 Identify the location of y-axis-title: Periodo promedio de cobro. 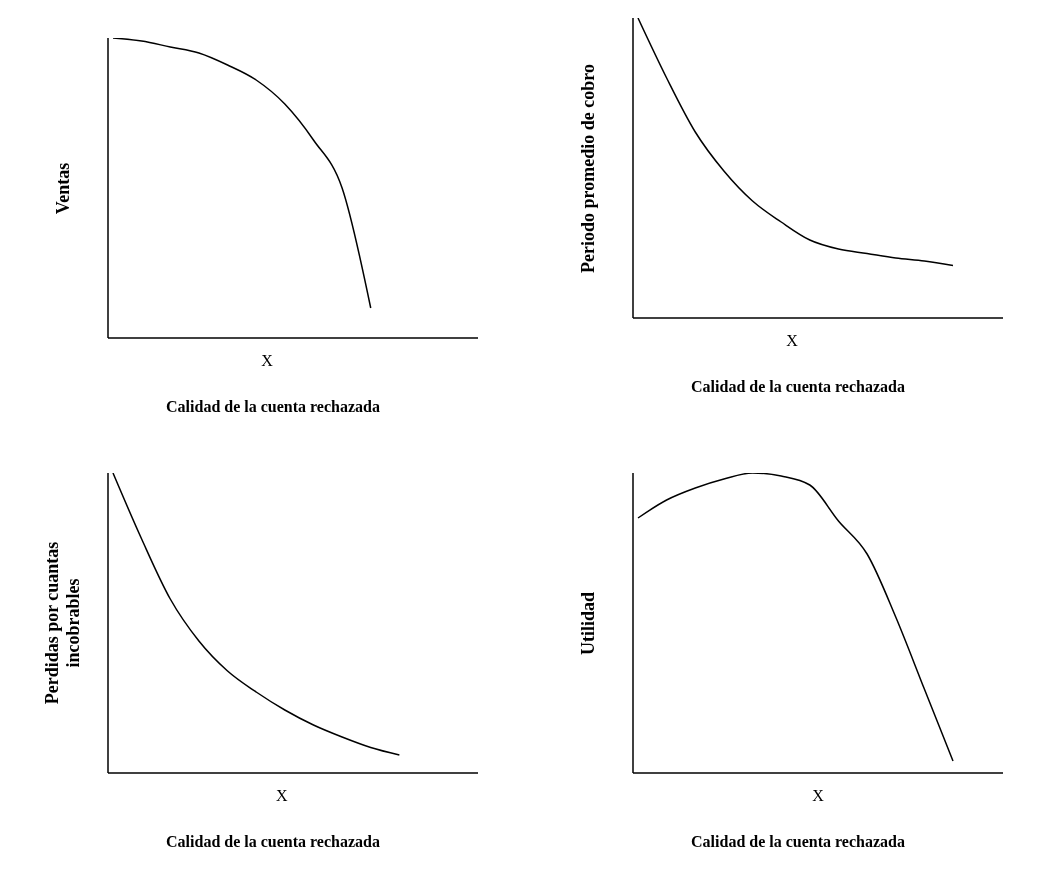
(588, 168).